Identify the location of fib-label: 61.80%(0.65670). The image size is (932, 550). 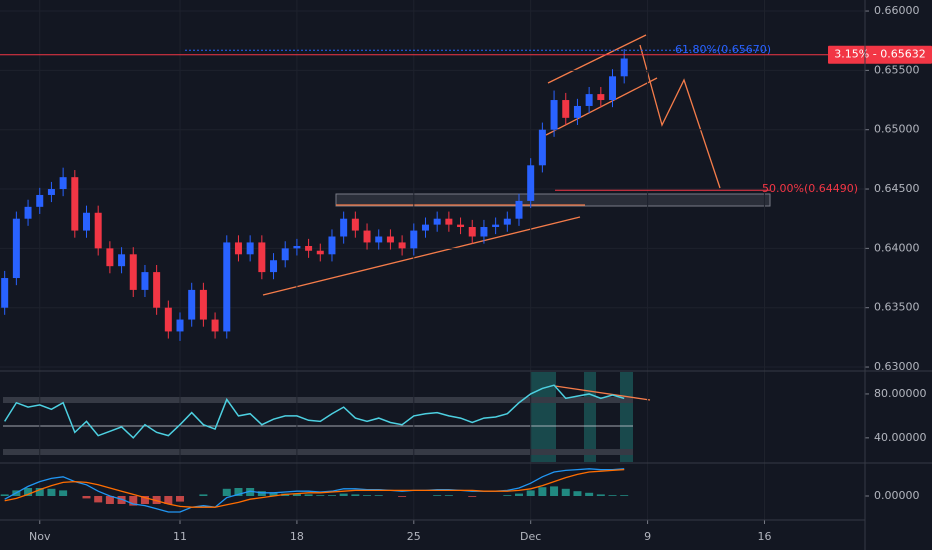
(723, 49).